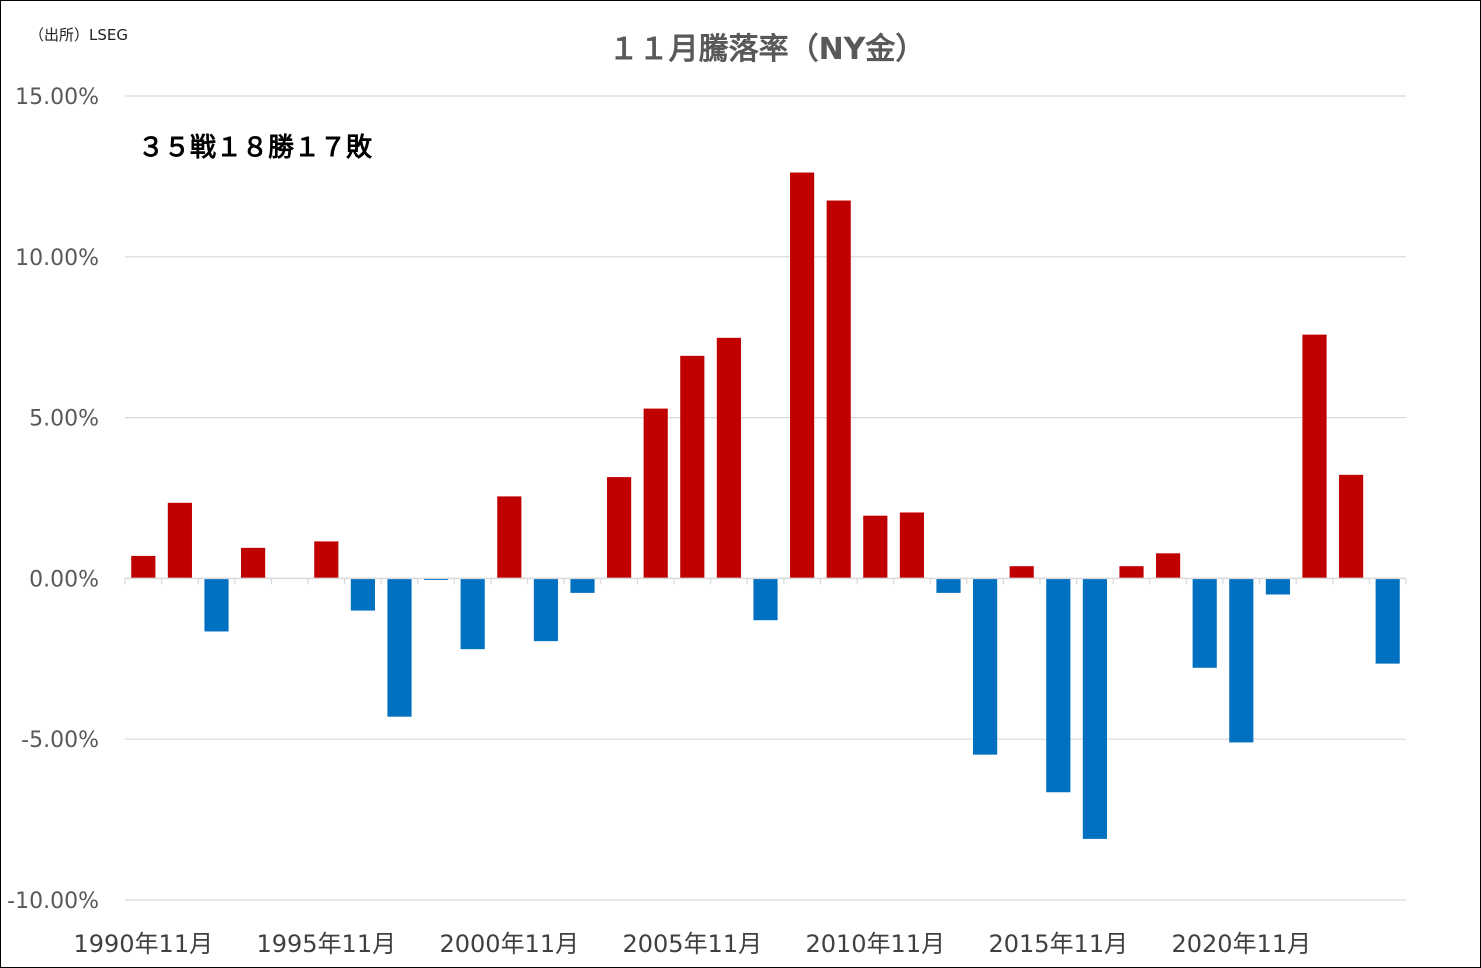 The height and width of the screenshot is (968, 1481). I want to click on bar-2009, so click(838, 389).